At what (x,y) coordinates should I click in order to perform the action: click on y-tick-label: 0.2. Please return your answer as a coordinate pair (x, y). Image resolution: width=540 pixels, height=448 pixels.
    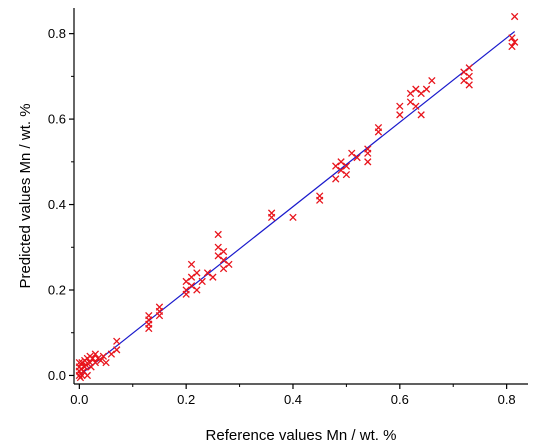
    Looking at the image, I should click on (57, 290).